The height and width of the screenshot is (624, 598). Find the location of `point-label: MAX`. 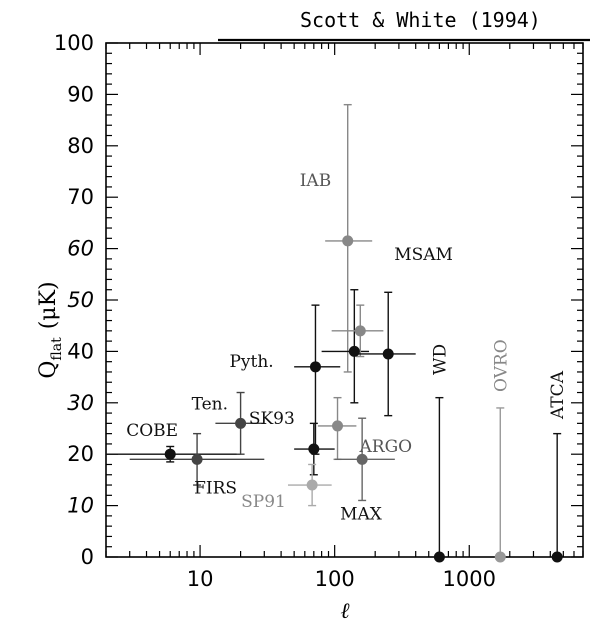

point-label: MAX is located at coordinates (361, 514).